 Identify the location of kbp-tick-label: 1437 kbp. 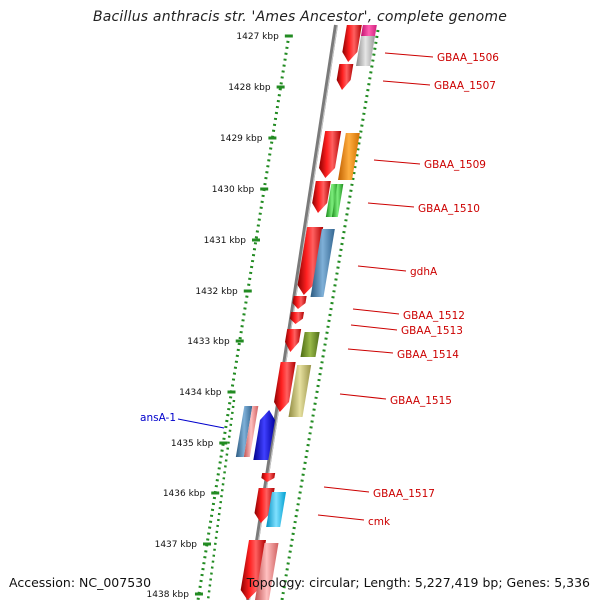
(176, 545).